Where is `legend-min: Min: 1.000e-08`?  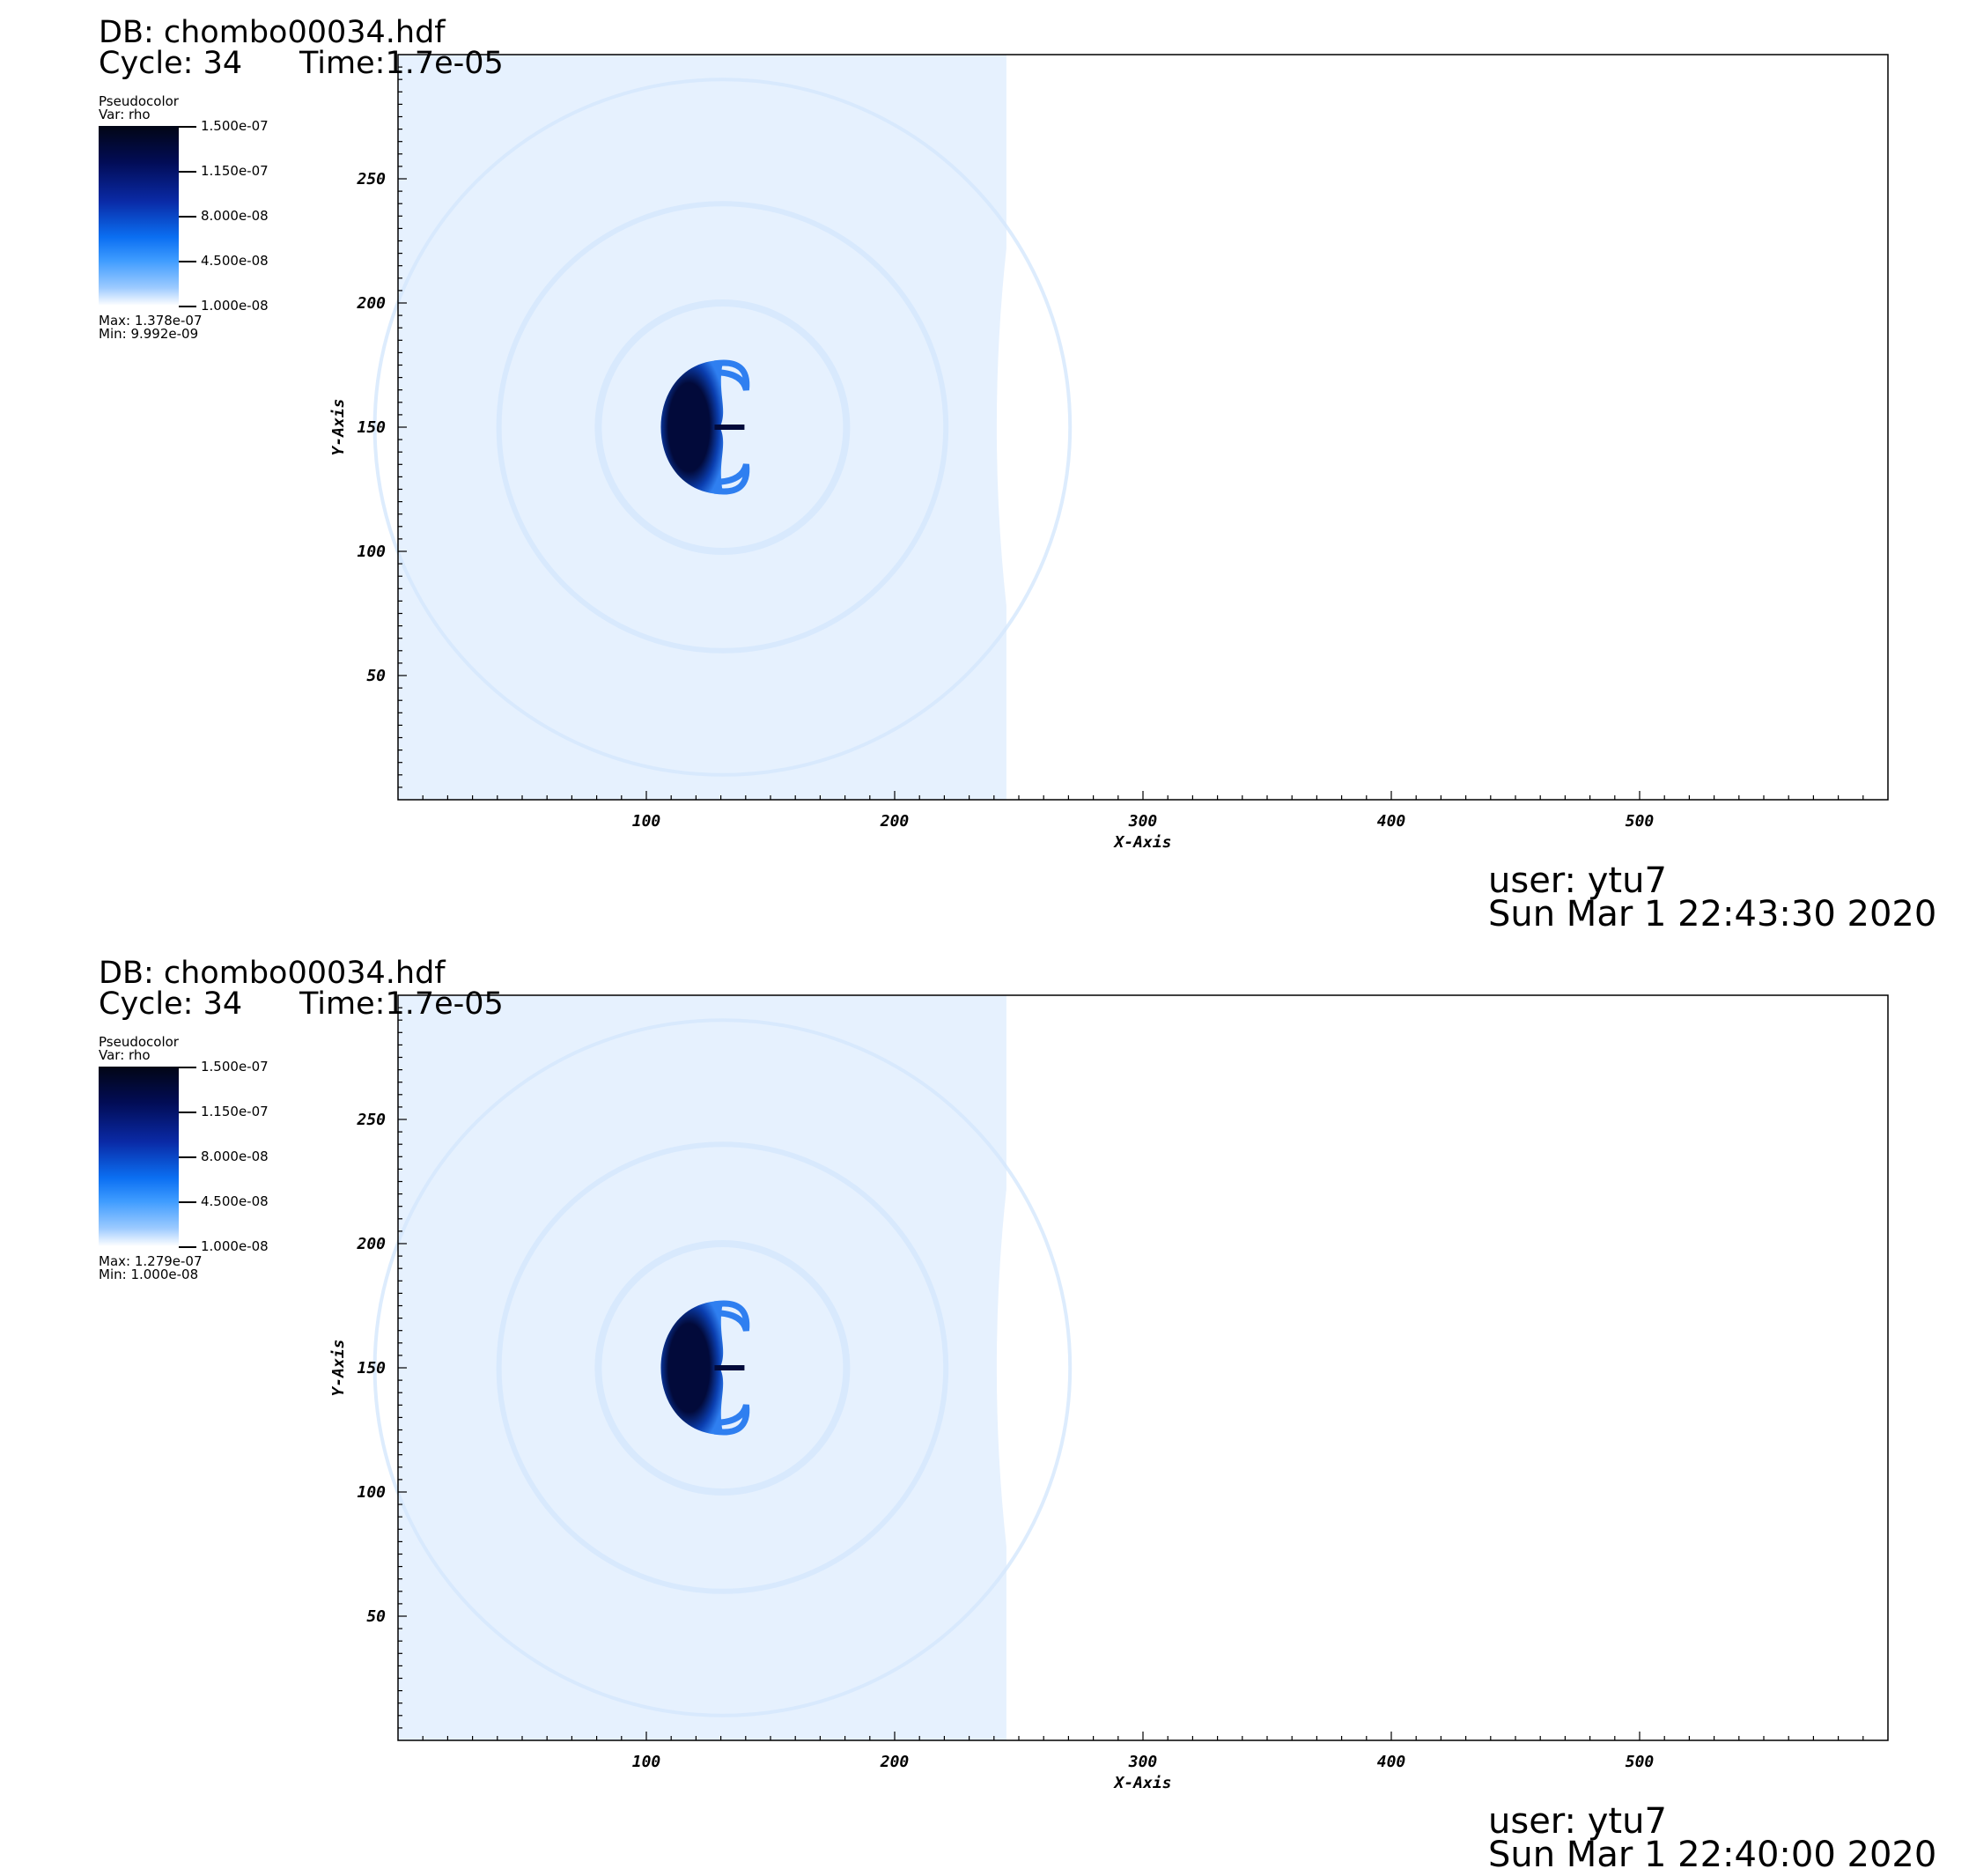
legend-min: Min: 1.000e-08 is located at coordinates (149, 1274).